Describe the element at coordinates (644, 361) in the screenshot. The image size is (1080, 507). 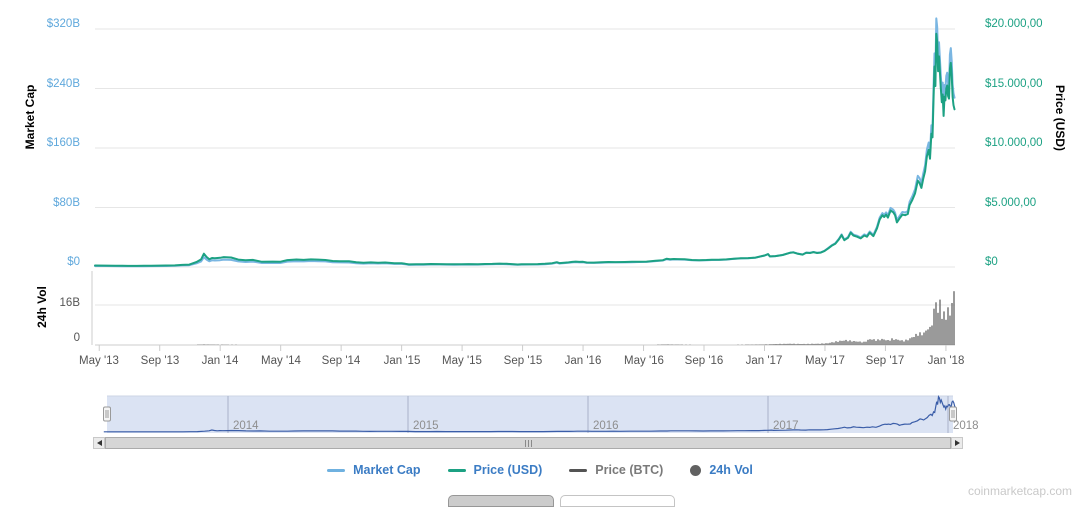
I see `x-tick-label: May '16` at that location.